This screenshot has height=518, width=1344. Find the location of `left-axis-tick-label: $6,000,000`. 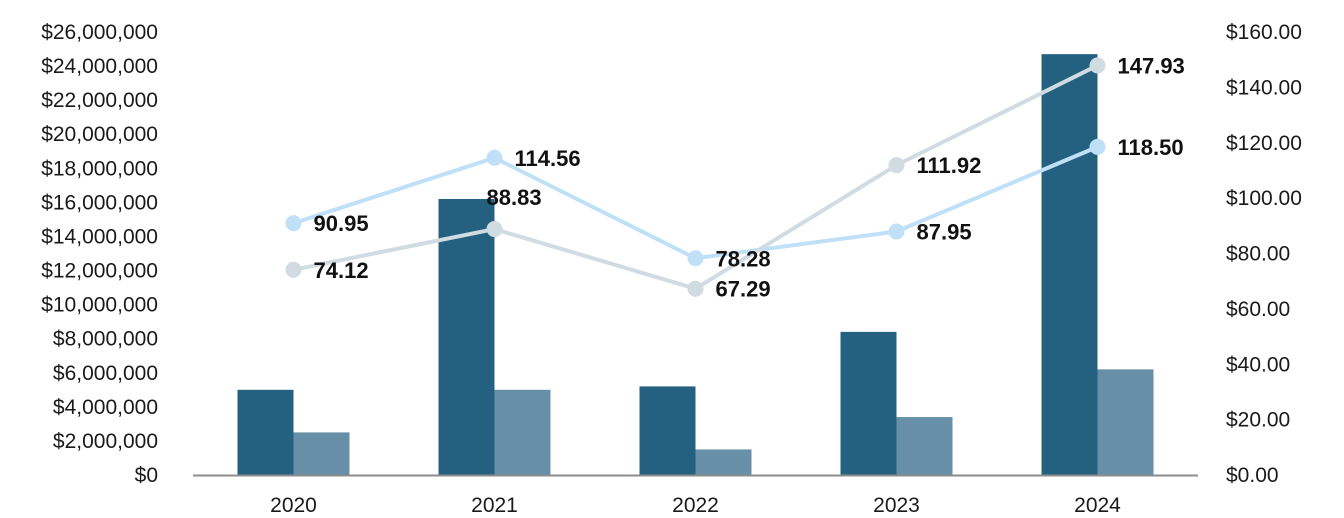

left-axis-tick-label: $6,000,000 is located at coordinates (105, 373).